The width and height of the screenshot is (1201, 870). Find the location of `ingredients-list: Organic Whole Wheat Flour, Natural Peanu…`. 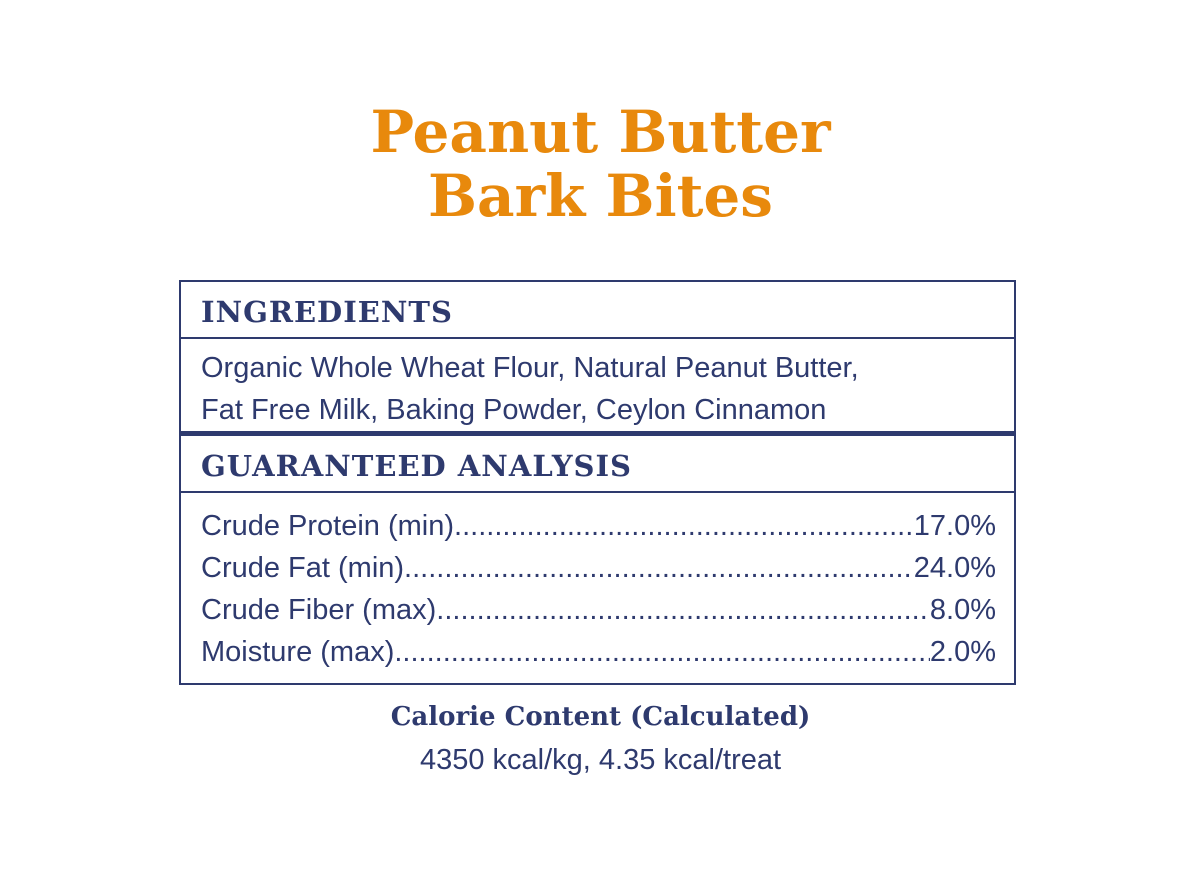

ingredients-list: Organic Whole Wheat Flour, Natural Peanu… is located at coordinates (597, 387).